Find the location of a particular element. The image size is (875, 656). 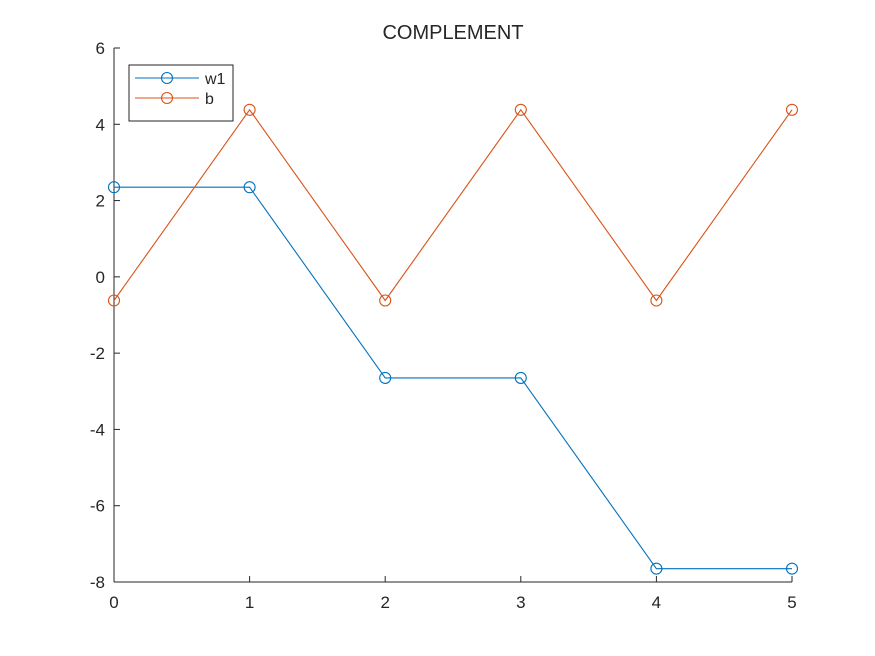

legend-box is located at coordinates (181, 93).